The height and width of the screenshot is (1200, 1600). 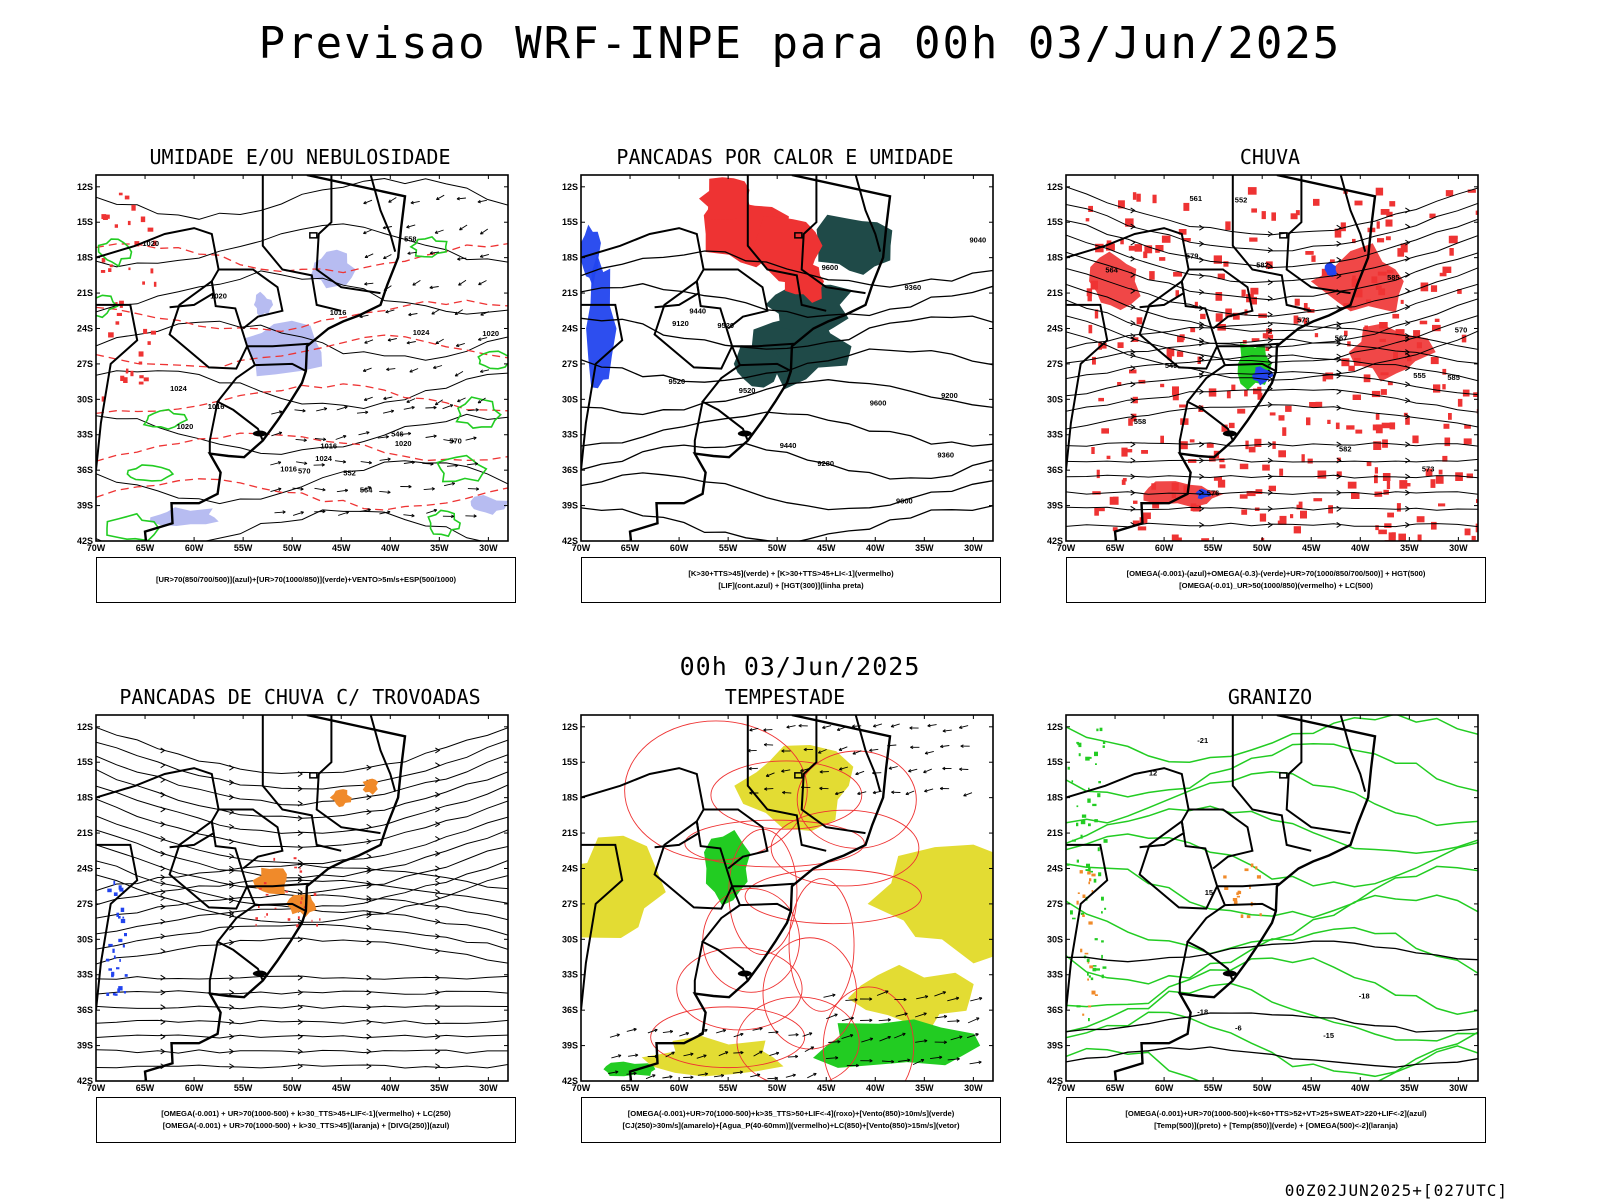 I want to click on lat-tick-label: 18S, so click(x=1055, y=798).